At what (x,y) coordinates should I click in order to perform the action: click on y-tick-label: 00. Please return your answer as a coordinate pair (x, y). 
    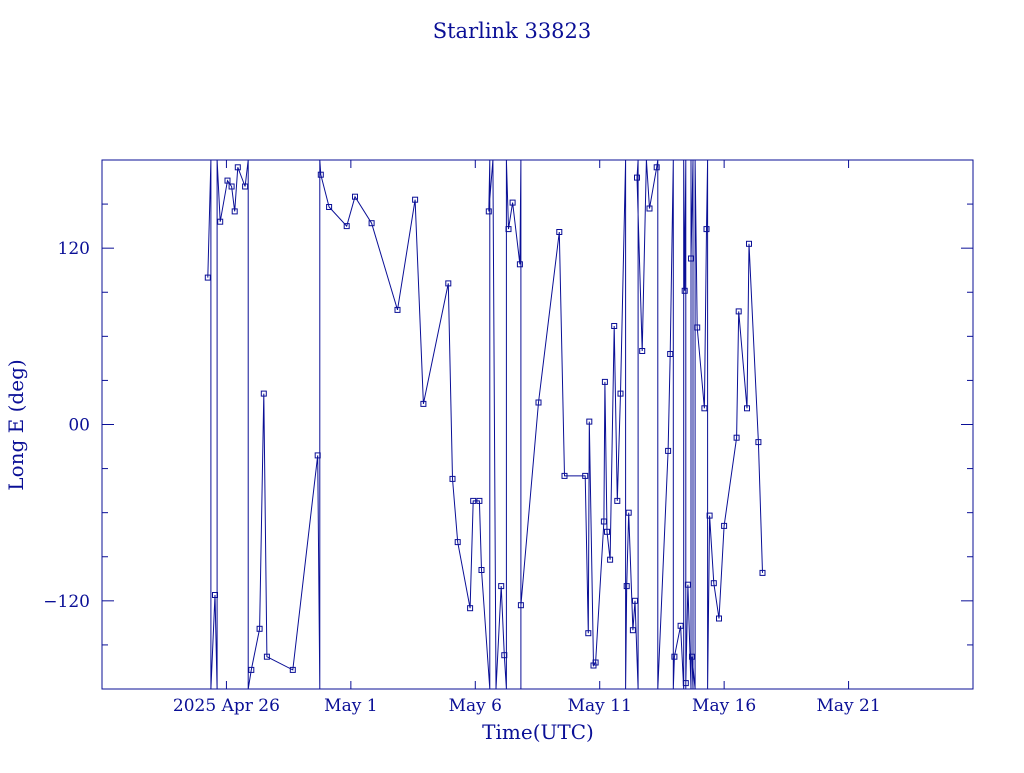
    Looking at the image, I should click on (79, 426).